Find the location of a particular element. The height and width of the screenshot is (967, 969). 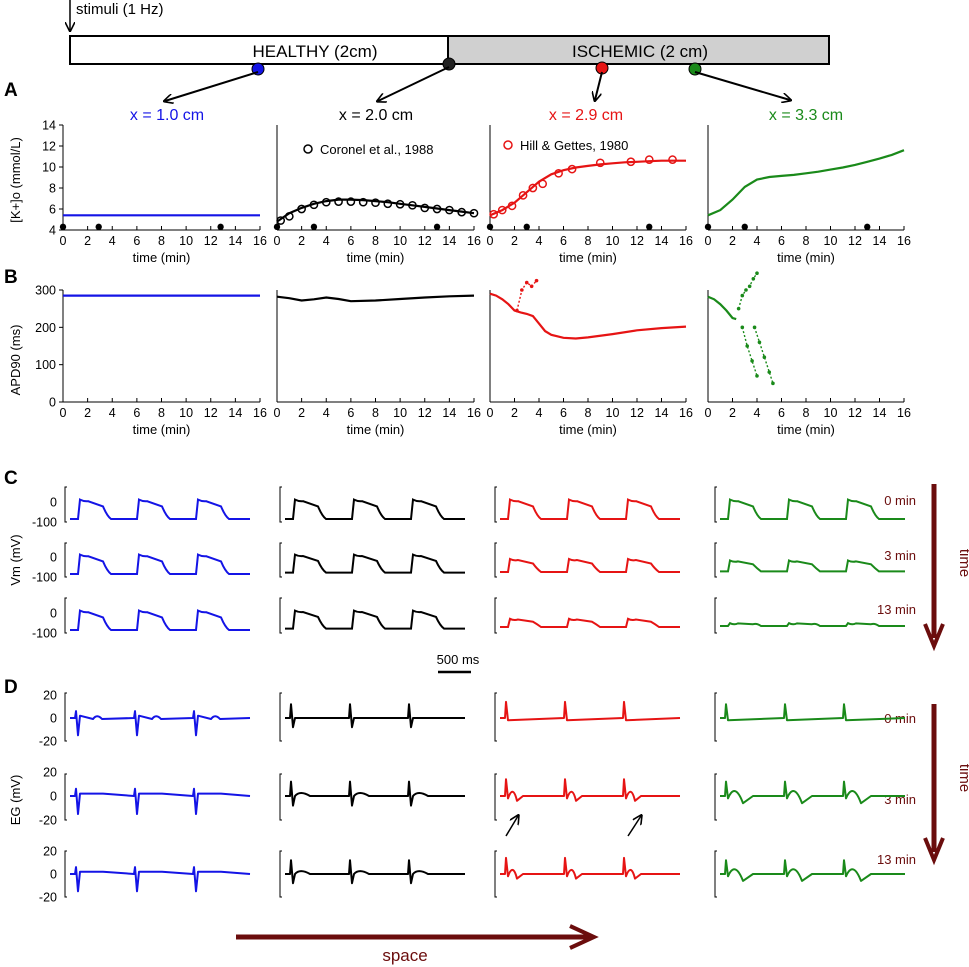

panel-a-col2-xlabel: time (min) is located at coordinates (376, 257).